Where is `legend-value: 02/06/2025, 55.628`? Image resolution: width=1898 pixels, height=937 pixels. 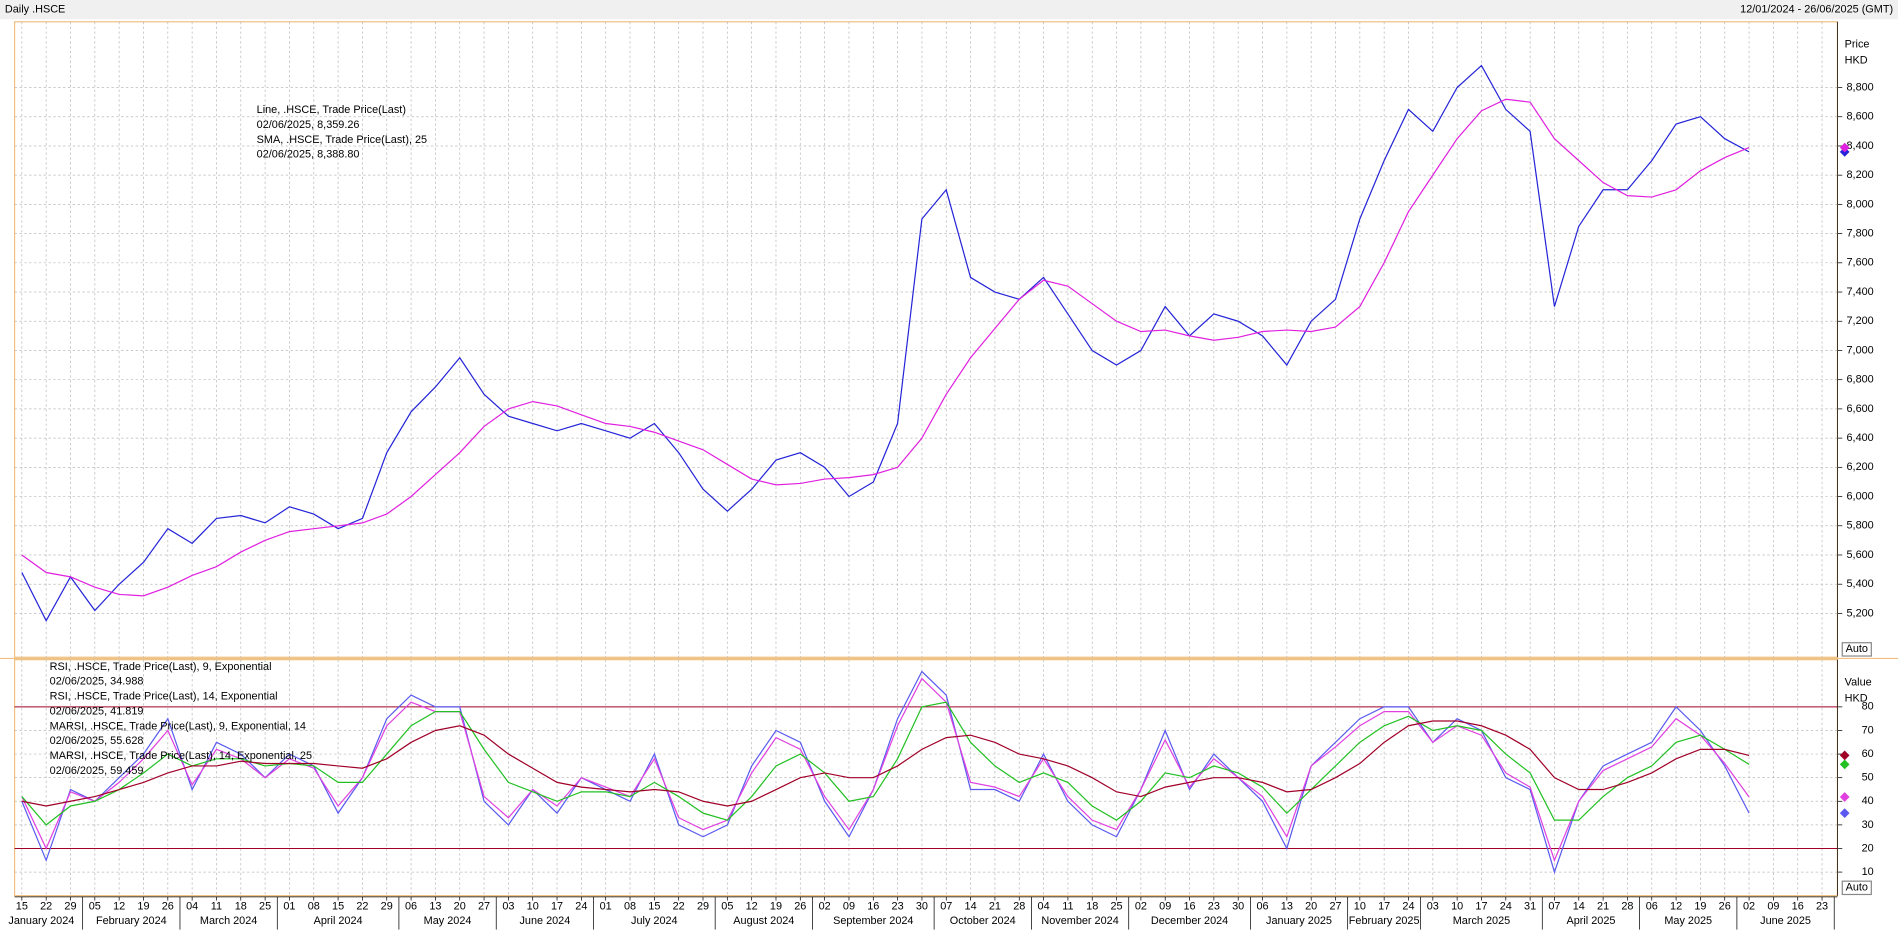
legend-value: 02/06/2025, 55.628 is located at coordinates (97, 741).